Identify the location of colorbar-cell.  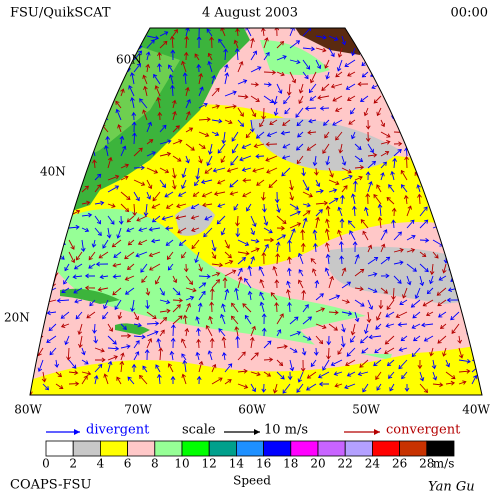
(440, 448).